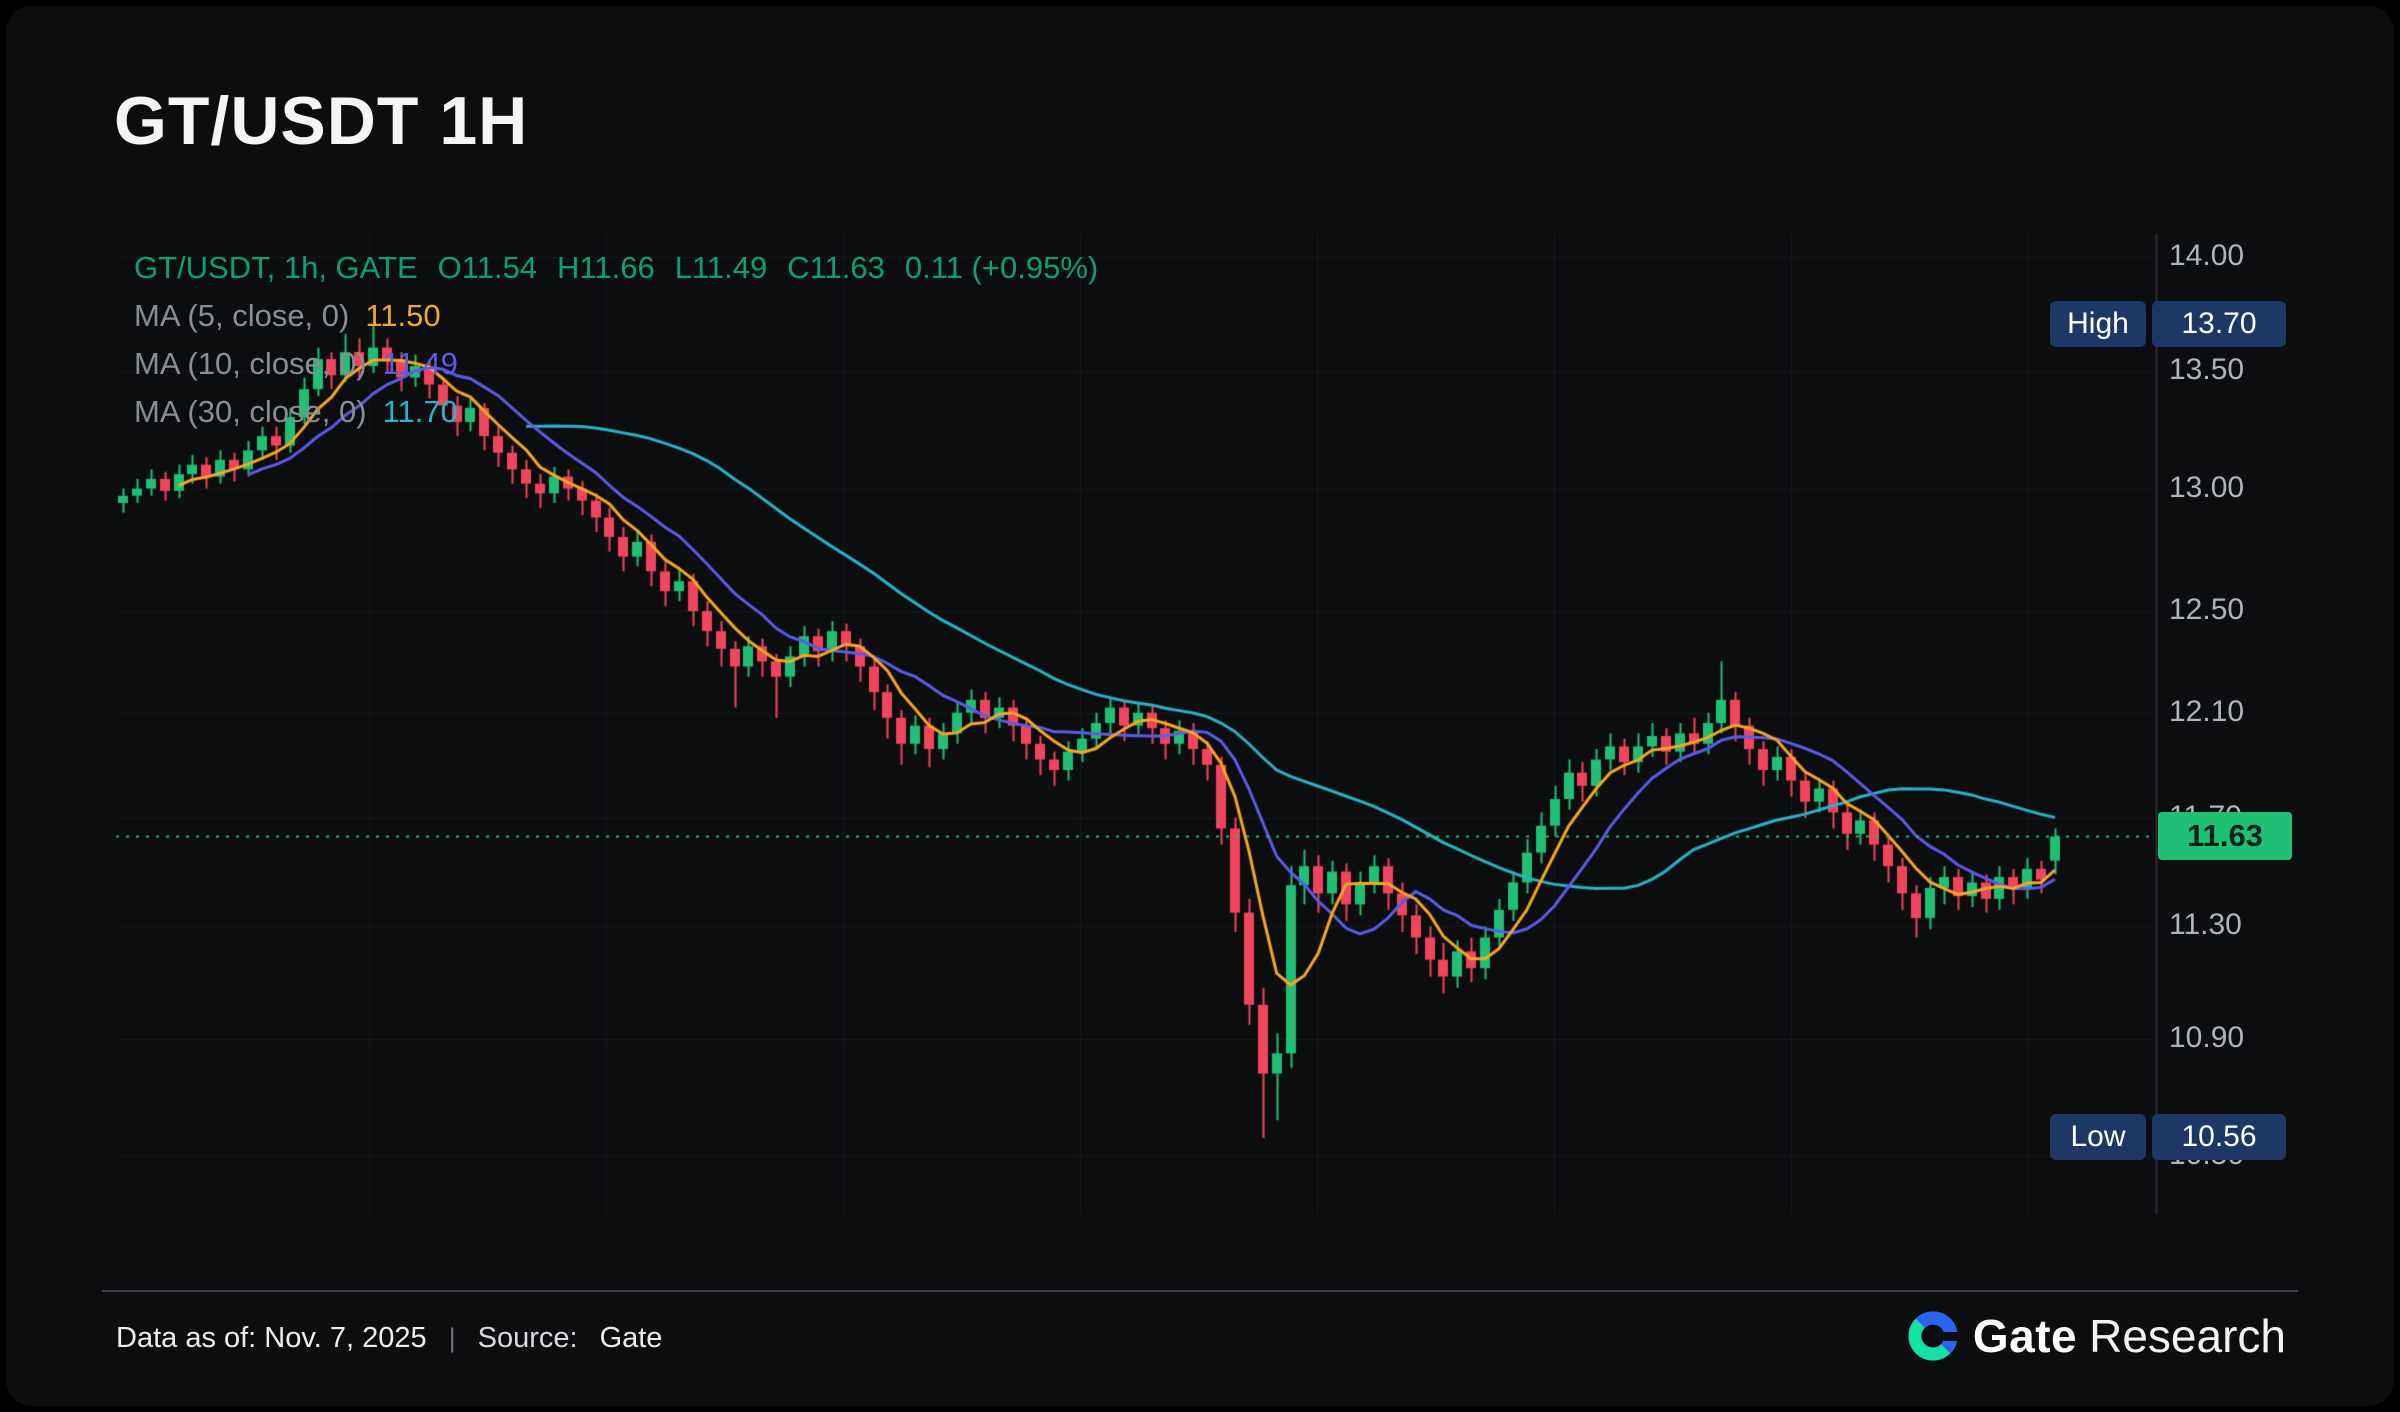  Describe the element at coordinates (242, 315) in the screenshot. I see `ma5-label: MA (5, close, 0)` at that location.